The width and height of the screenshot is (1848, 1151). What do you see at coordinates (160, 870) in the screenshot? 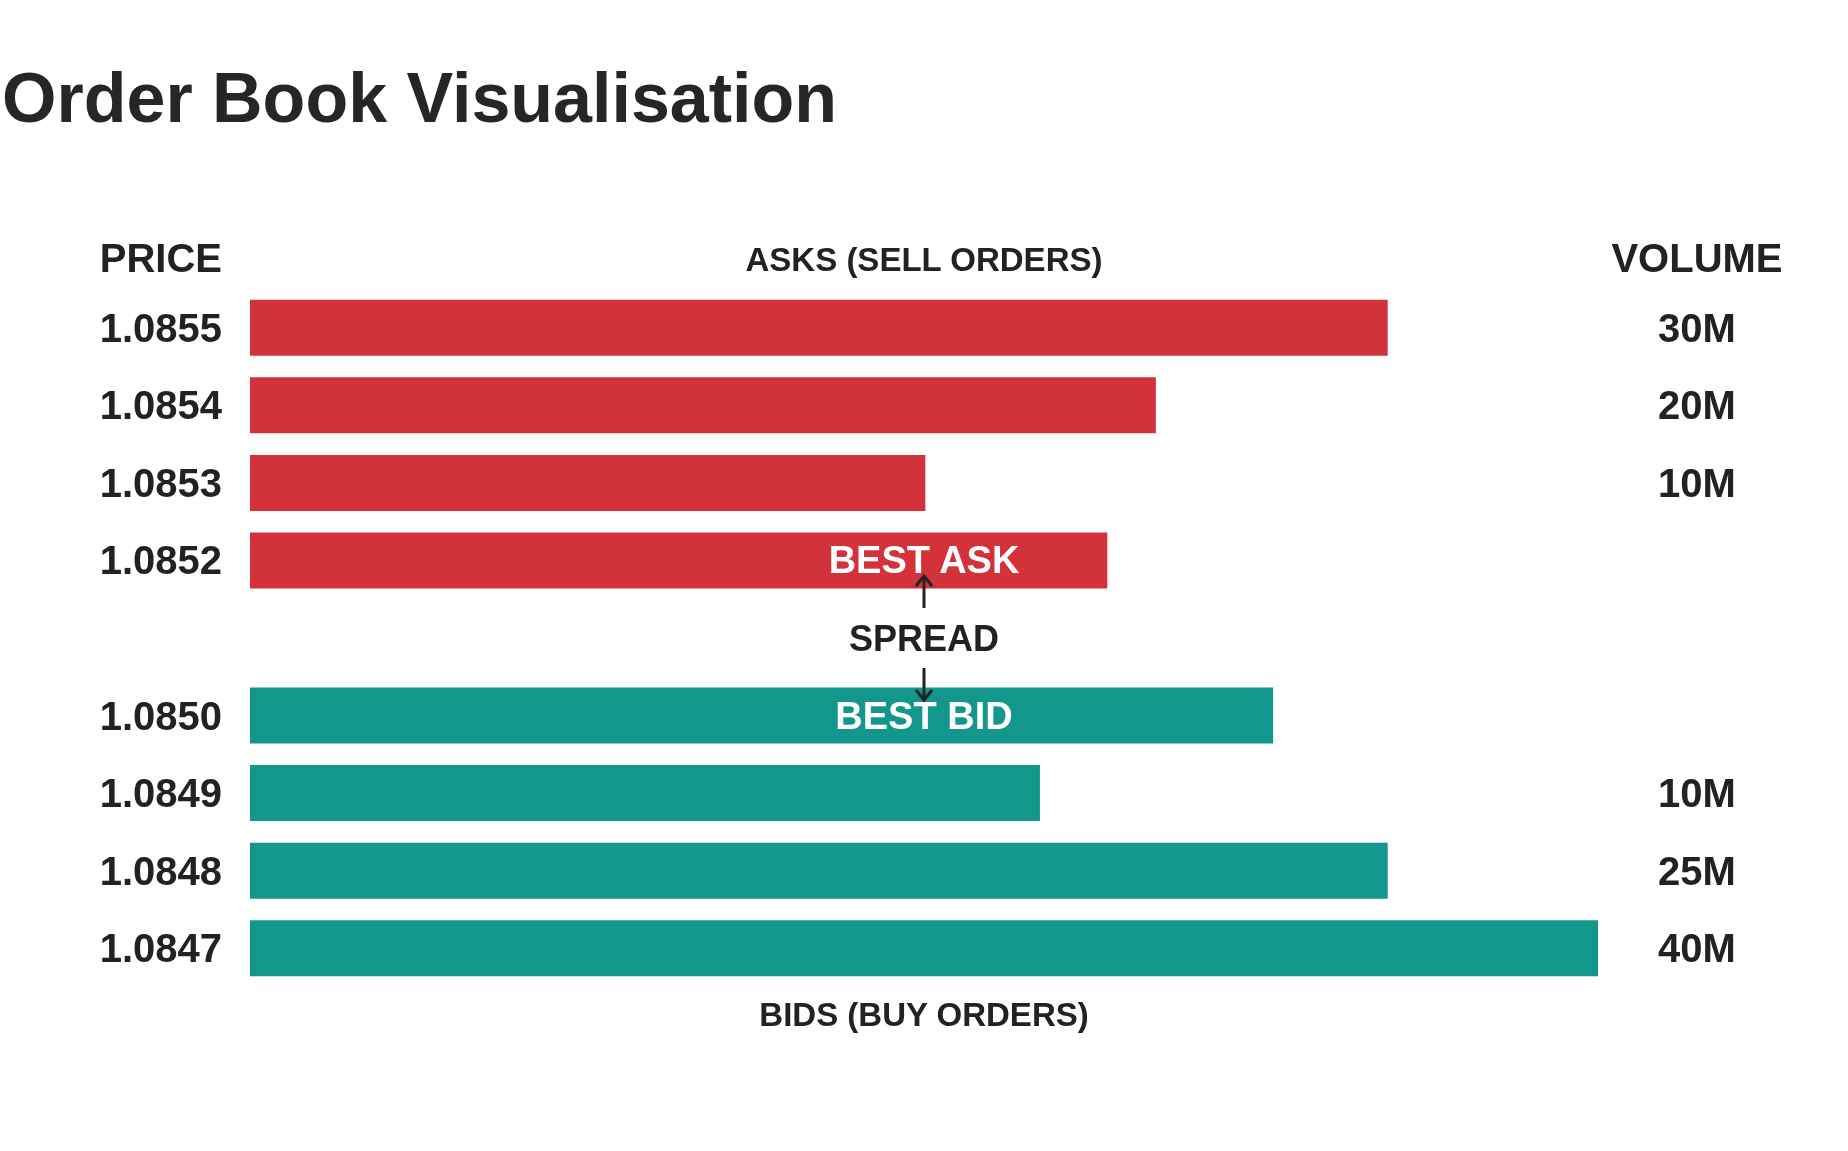
I see `y-tick-label: 1.0848` at bounding box center [160, 870].